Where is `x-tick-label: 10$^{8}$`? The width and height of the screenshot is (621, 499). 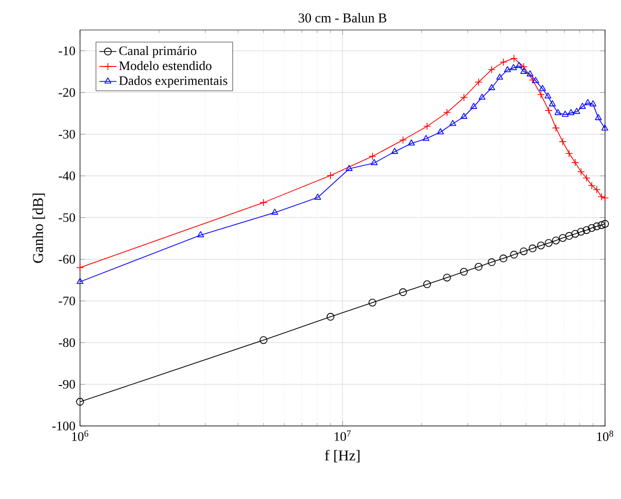 x-tick-label: 10$^{8}$ is located at coordinates (605, 435).